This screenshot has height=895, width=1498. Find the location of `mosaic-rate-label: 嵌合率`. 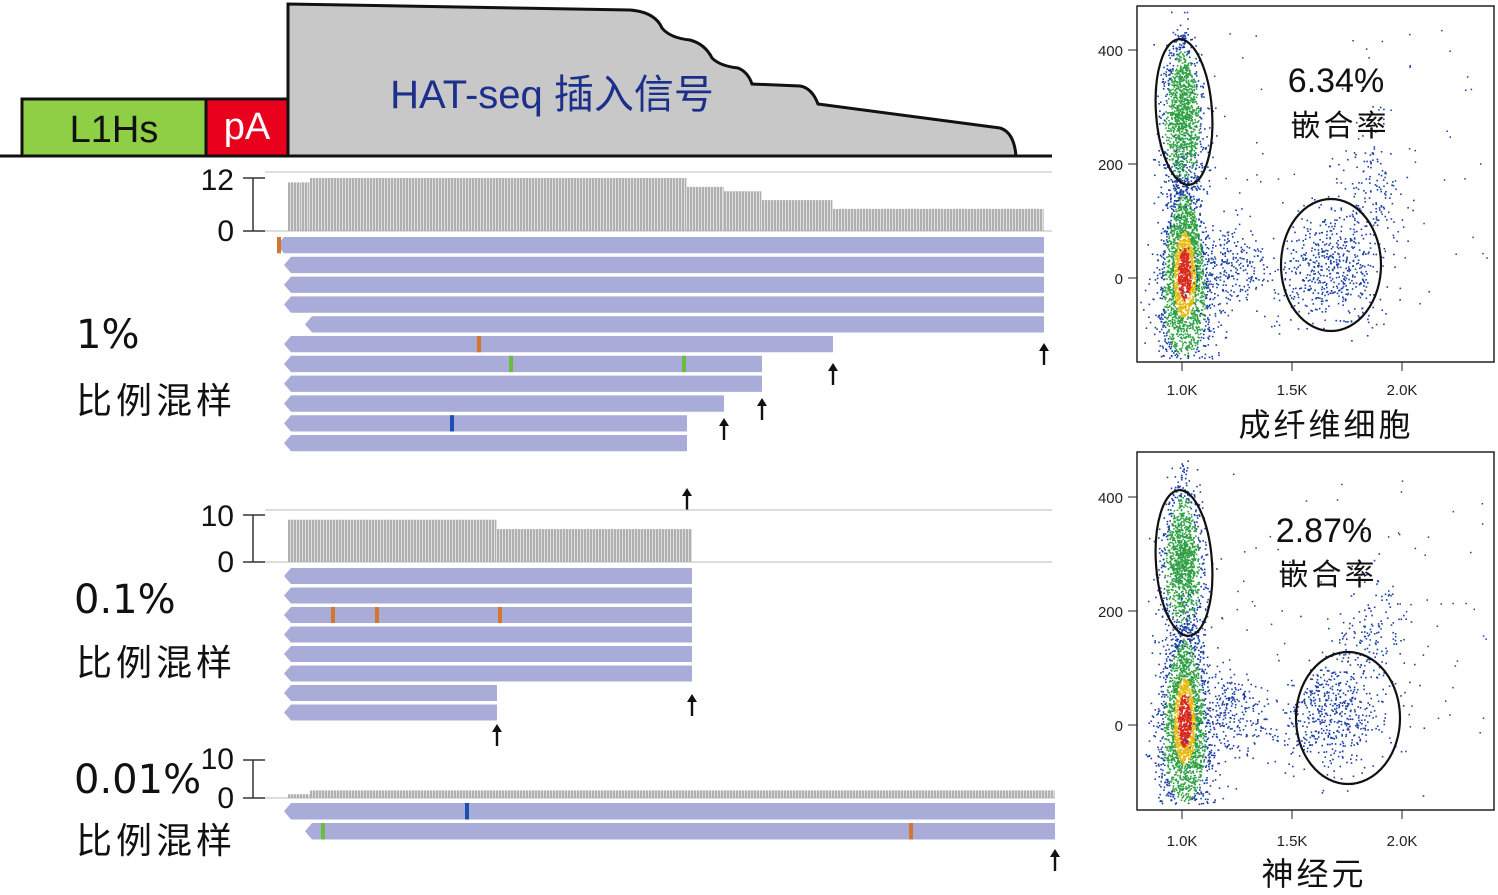

mosaic-rate-label: 嵌合率 is located at coordinates (1328, 575).